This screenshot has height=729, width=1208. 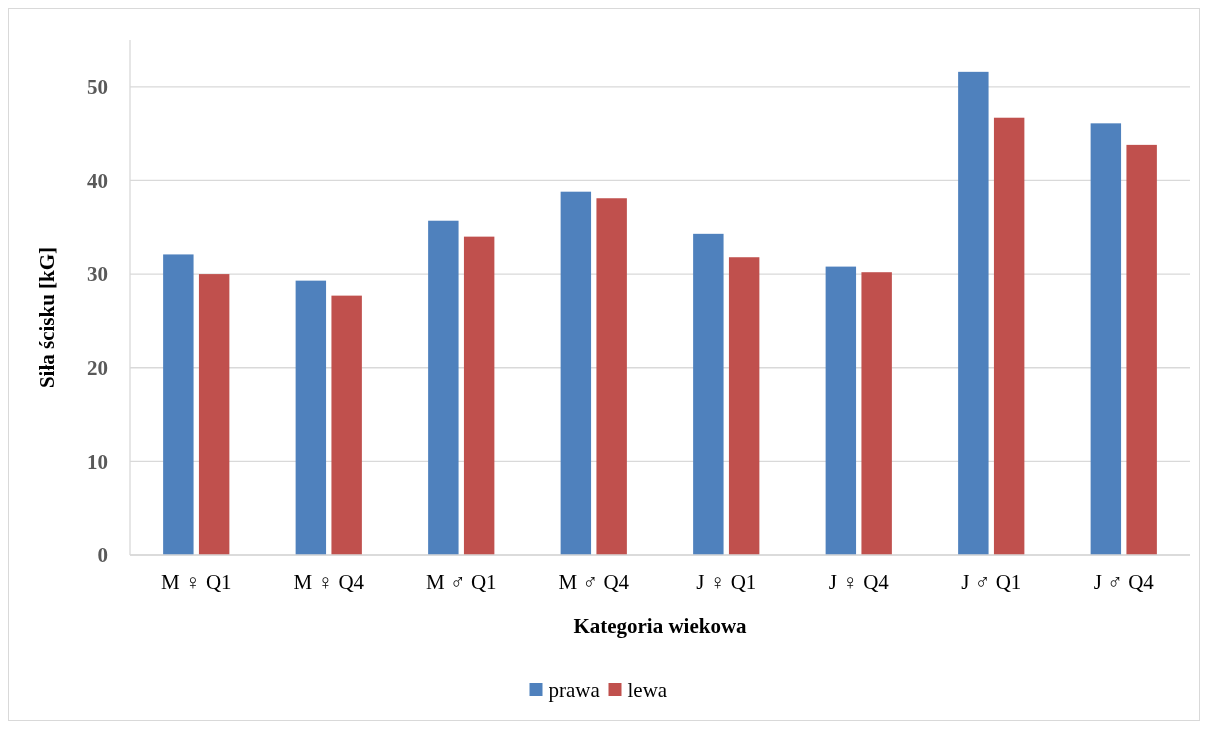 I want to click on y-tick-label: 0, so click(x=102, y=555).